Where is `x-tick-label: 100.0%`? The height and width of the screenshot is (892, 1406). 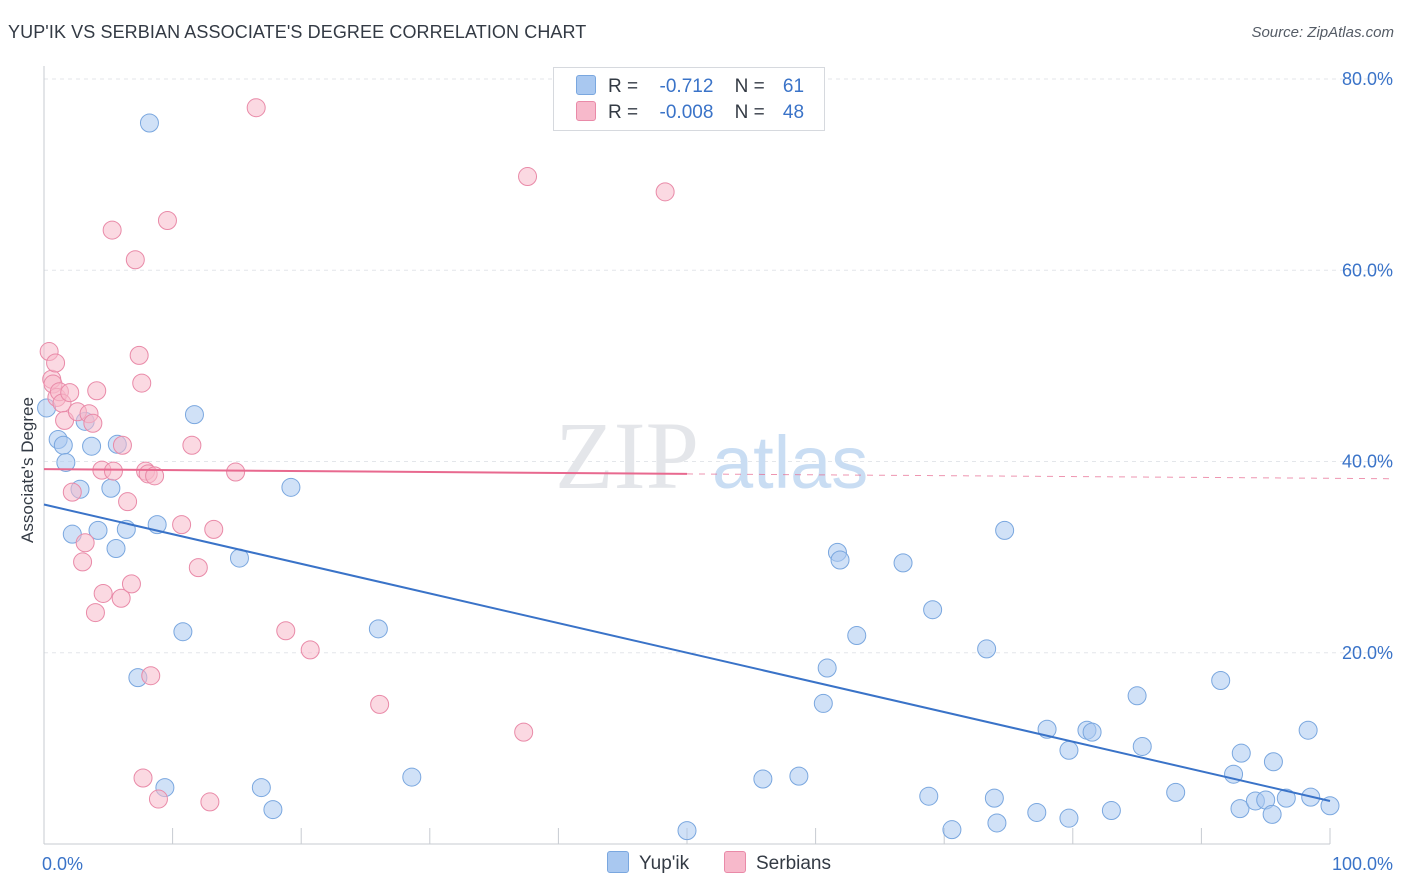 x-tick-label: 100.0% is located at coordinates (1362, 864).